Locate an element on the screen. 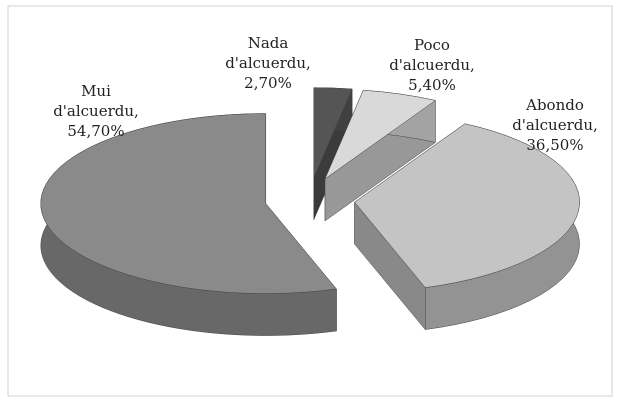 This screenshot has height=402, width=620. label-line: Mui is located at coordinates (96, 91).